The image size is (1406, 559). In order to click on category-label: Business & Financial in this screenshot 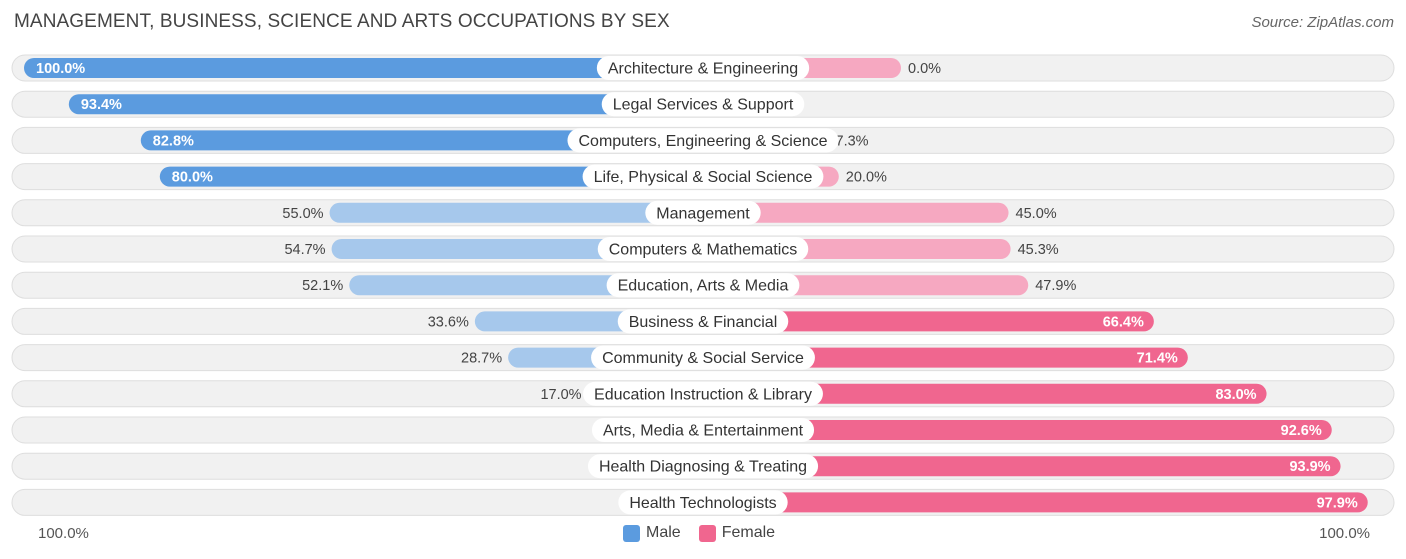, I will do `click(703, 322)`.